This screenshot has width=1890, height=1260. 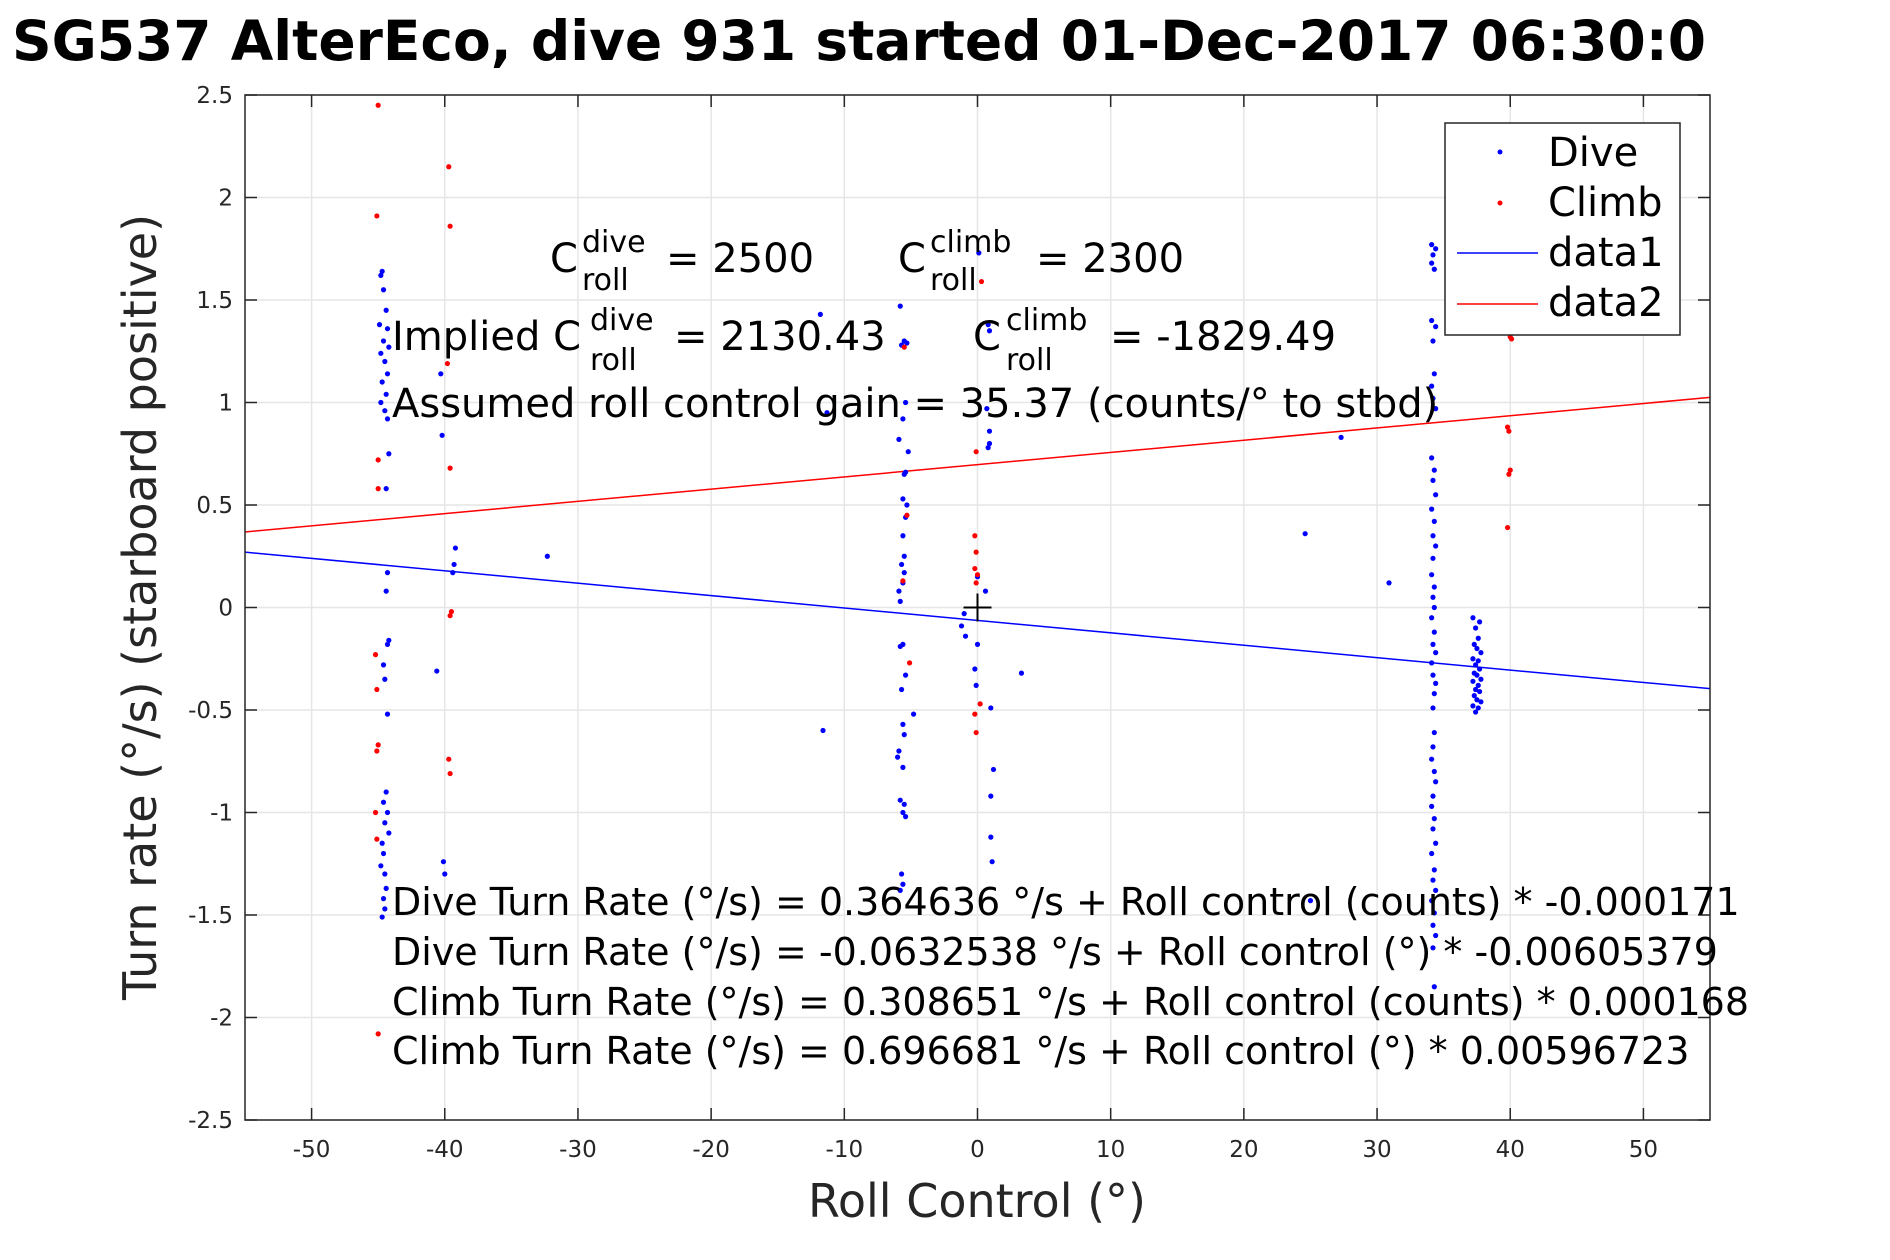 I want to click on y-tick-label: 0.5, so click(x=214, y=506).